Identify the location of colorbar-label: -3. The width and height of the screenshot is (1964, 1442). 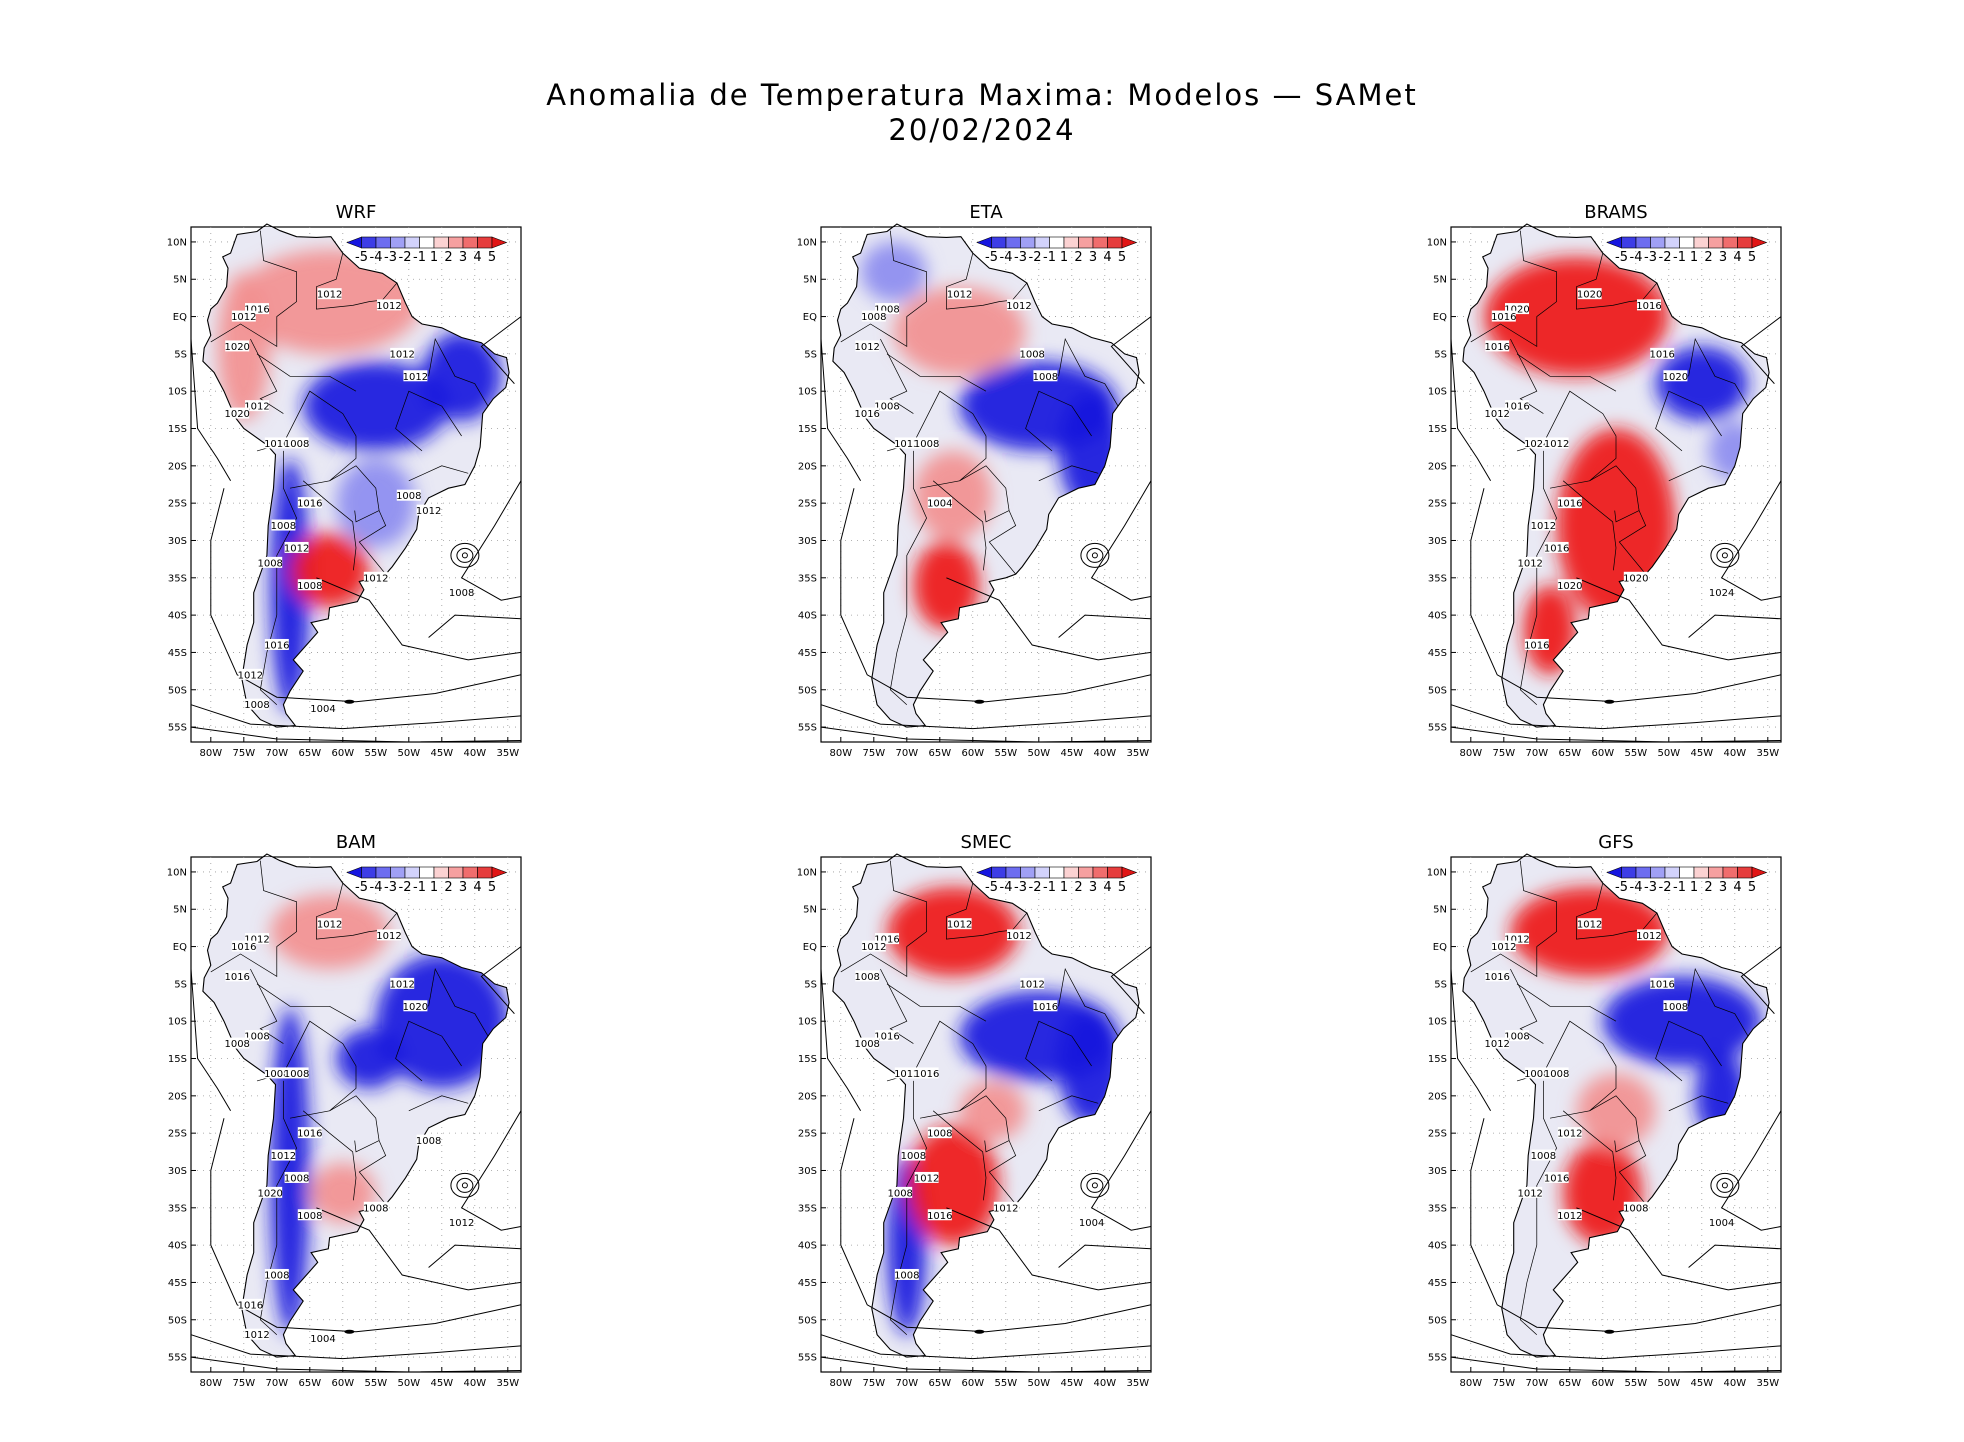
(390, 257).